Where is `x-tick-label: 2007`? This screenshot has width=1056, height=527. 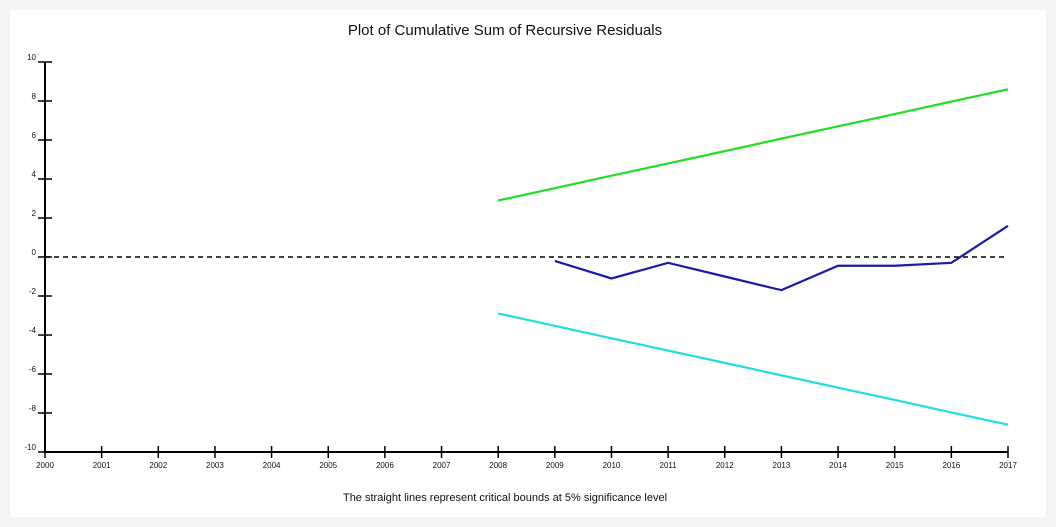 x-tick-label: 2007 is located at coordinates (442, 465).